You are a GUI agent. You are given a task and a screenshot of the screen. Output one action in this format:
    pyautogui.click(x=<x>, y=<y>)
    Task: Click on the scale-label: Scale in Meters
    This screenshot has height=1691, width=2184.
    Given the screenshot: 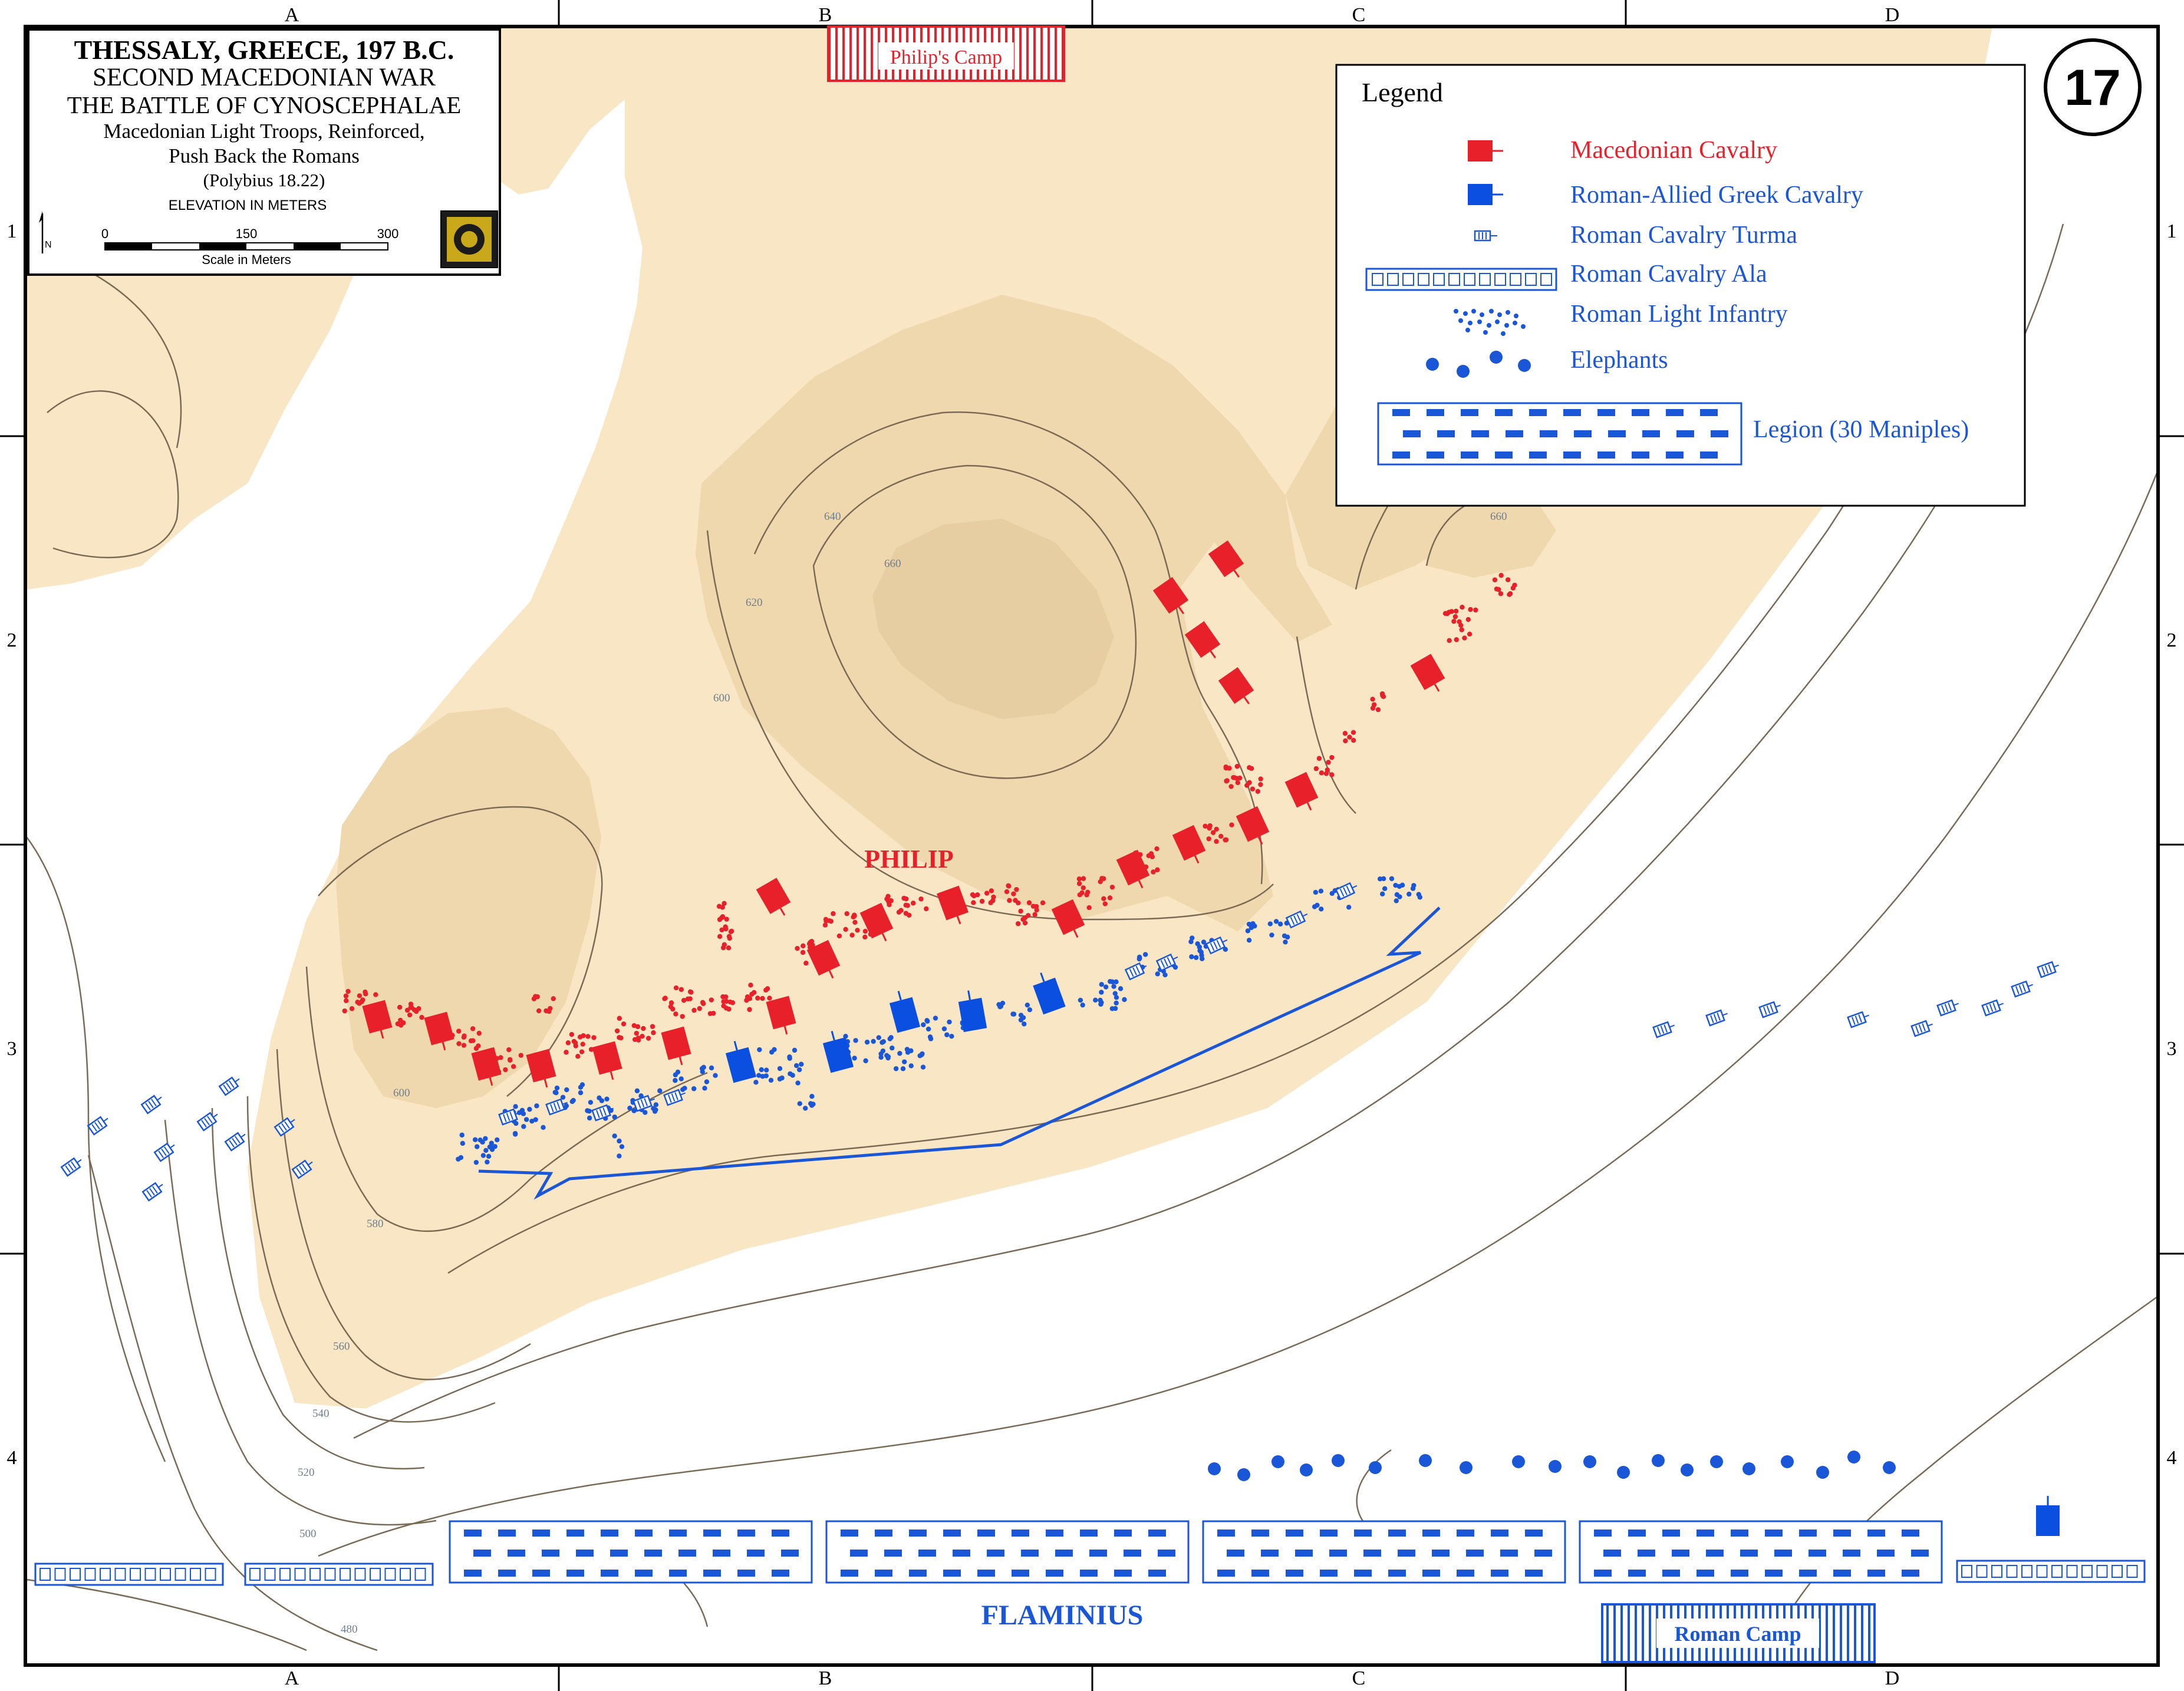 What is the action you would take?
    pyautogui.click(x=246, y=259)
    